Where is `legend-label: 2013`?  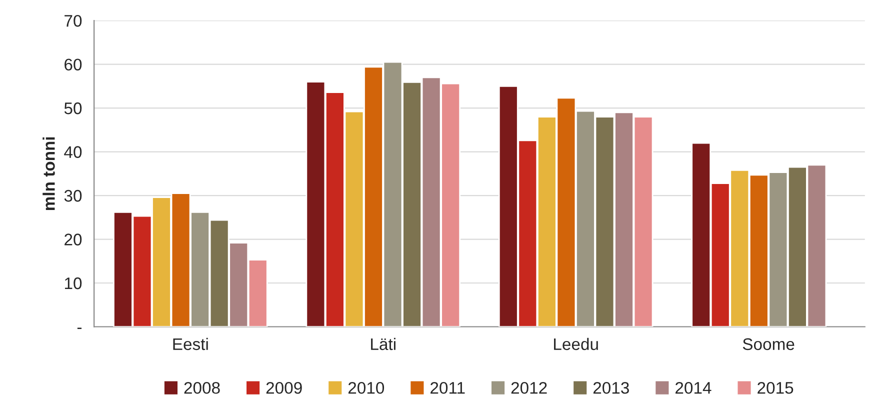 legend-label: 2013 is located at coordinates (611, 388).